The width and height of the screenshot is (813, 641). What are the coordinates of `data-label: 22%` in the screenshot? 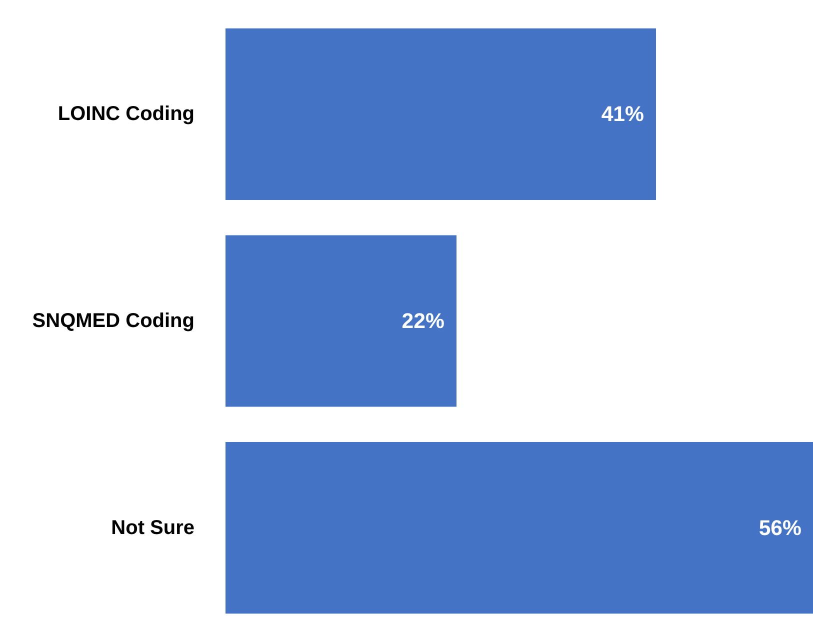 It's located at (423, 321).